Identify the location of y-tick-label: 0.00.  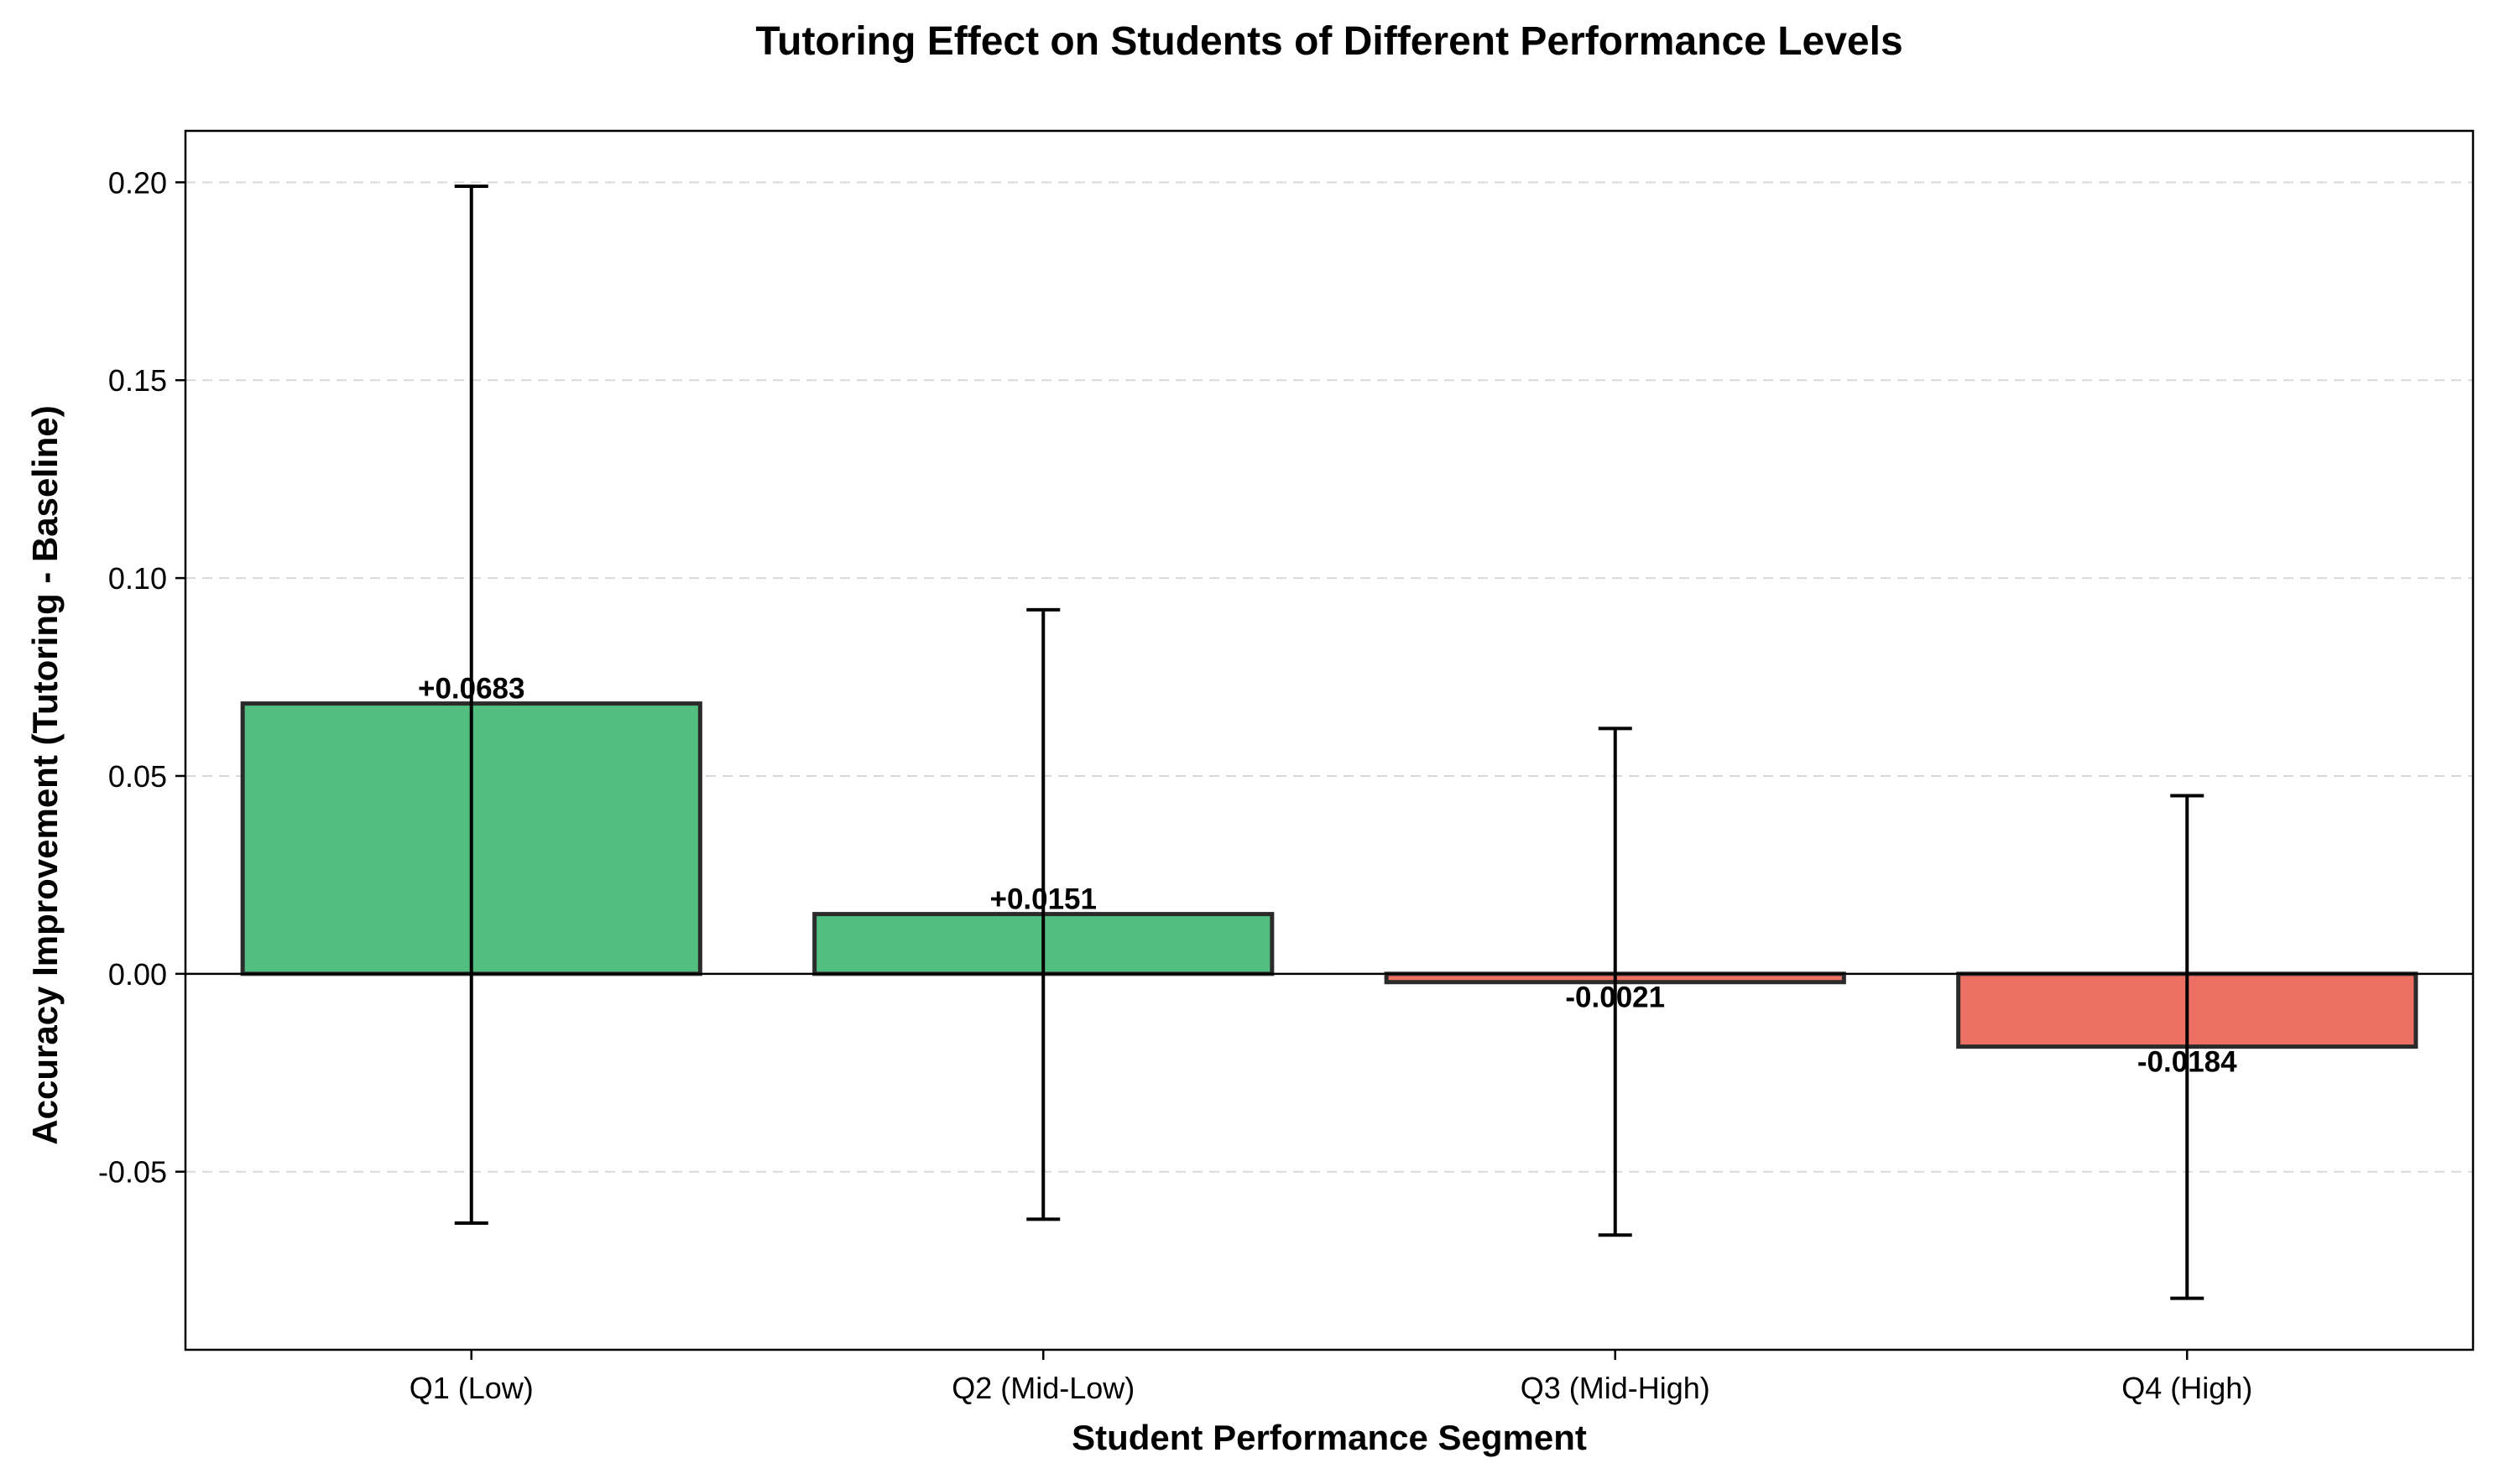
(137, 974).